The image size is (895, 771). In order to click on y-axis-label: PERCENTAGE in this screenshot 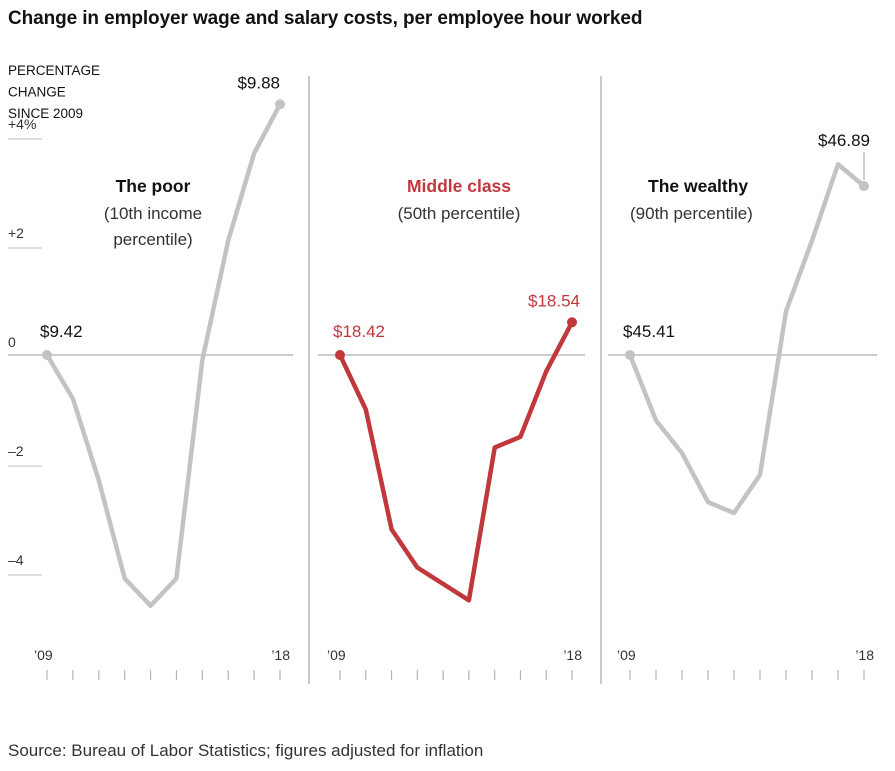, I will do `click(54, 70)`.